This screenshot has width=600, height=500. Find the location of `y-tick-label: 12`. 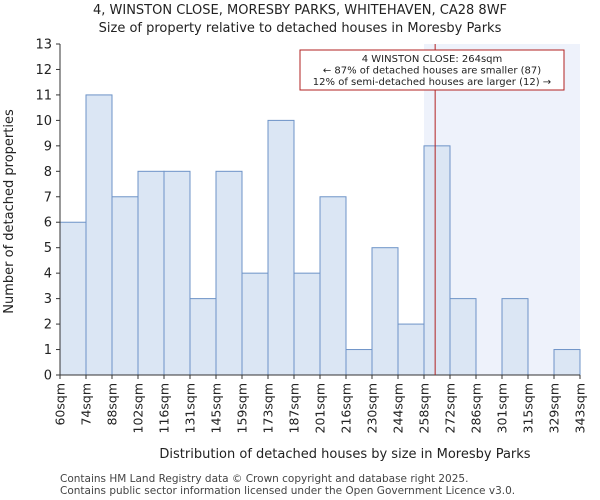

y-tick-label: 12 is located at coordinates (43, 70).